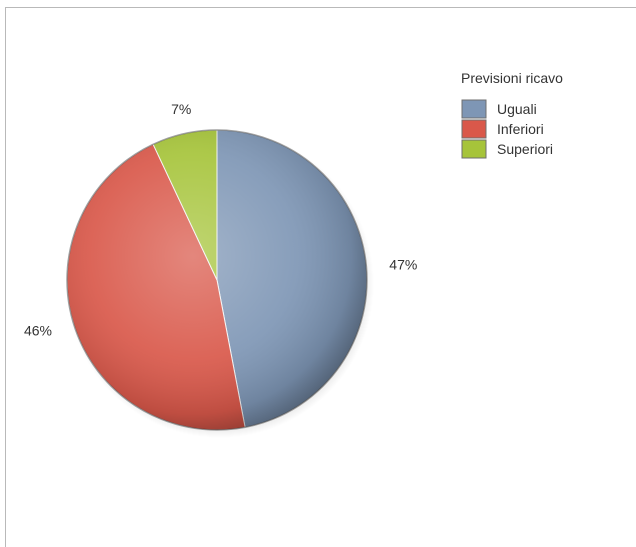 The image size is (636, 547). I want to click on pie-label-inferiori: 46%, so click(38, 331).